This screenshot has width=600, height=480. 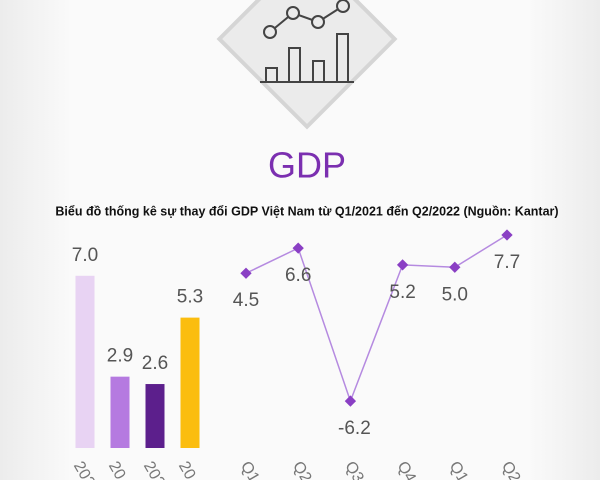 What do you see at coordinates (507, 262) in the screenshot?
I see `data-label: 7.7` at bounding box center [507, 262].